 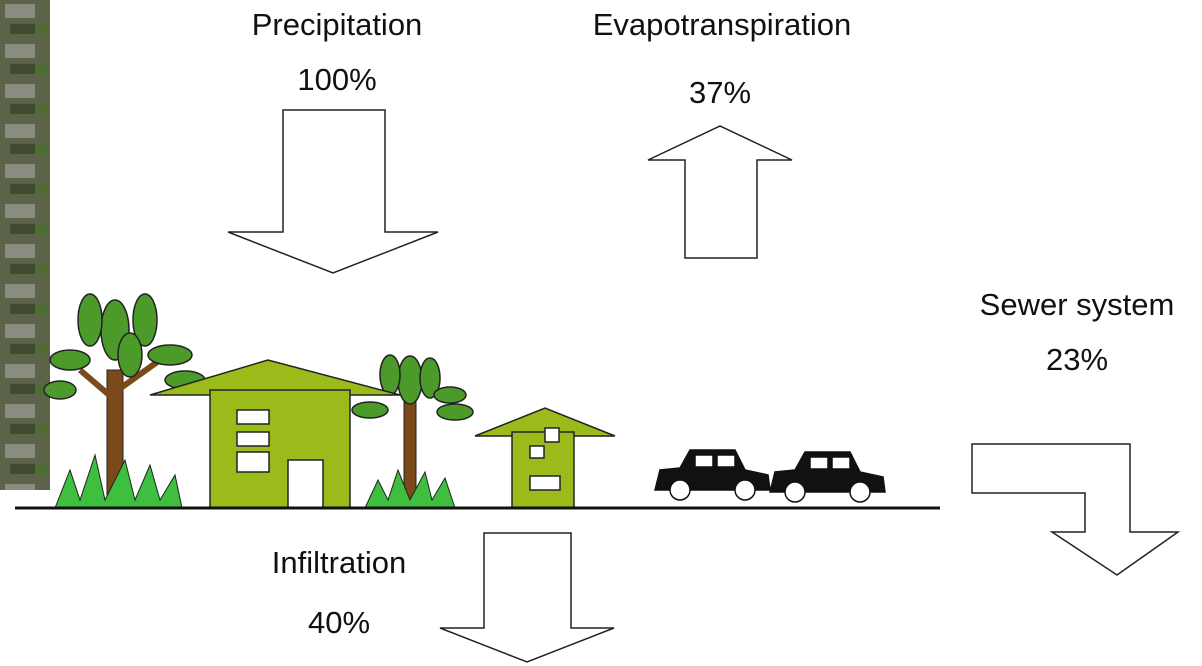 I want to click on precipitation-arrow, so click(x=333, y=191).